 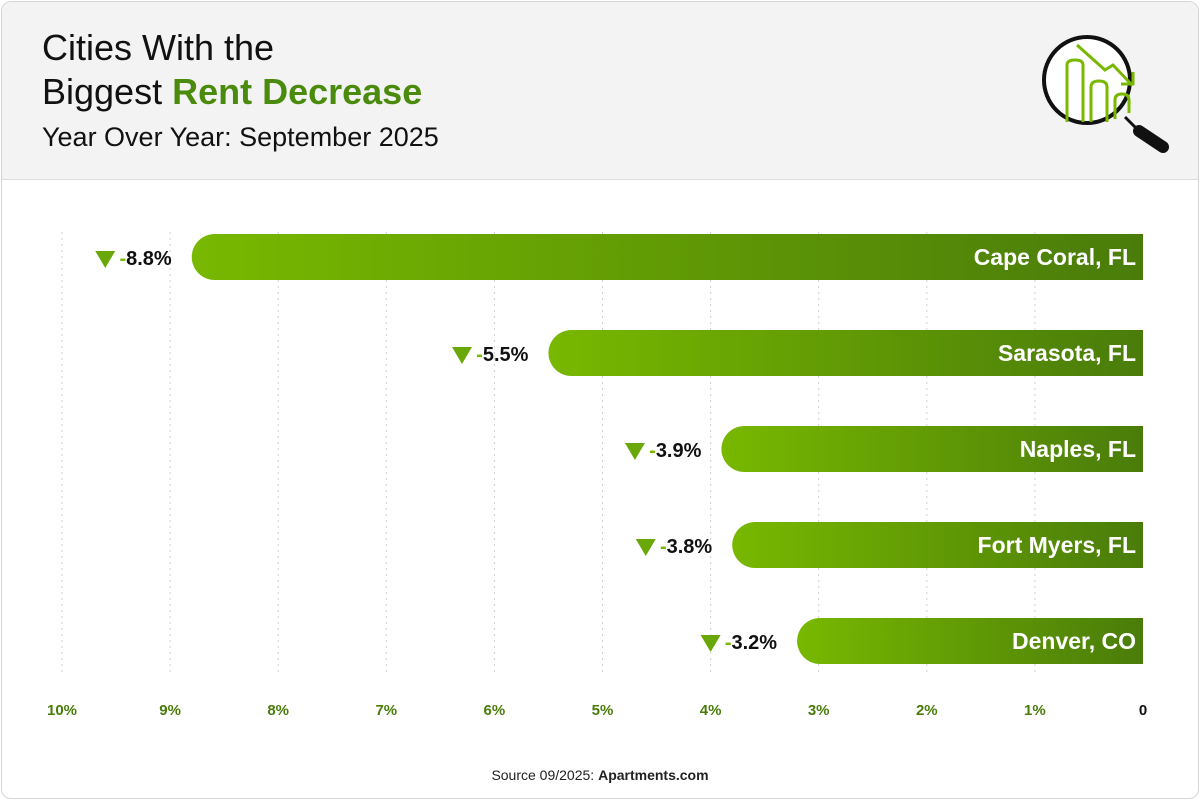 I want to click on bar-category-label: Cape Coral, FL, so click(x=1055, y=257).